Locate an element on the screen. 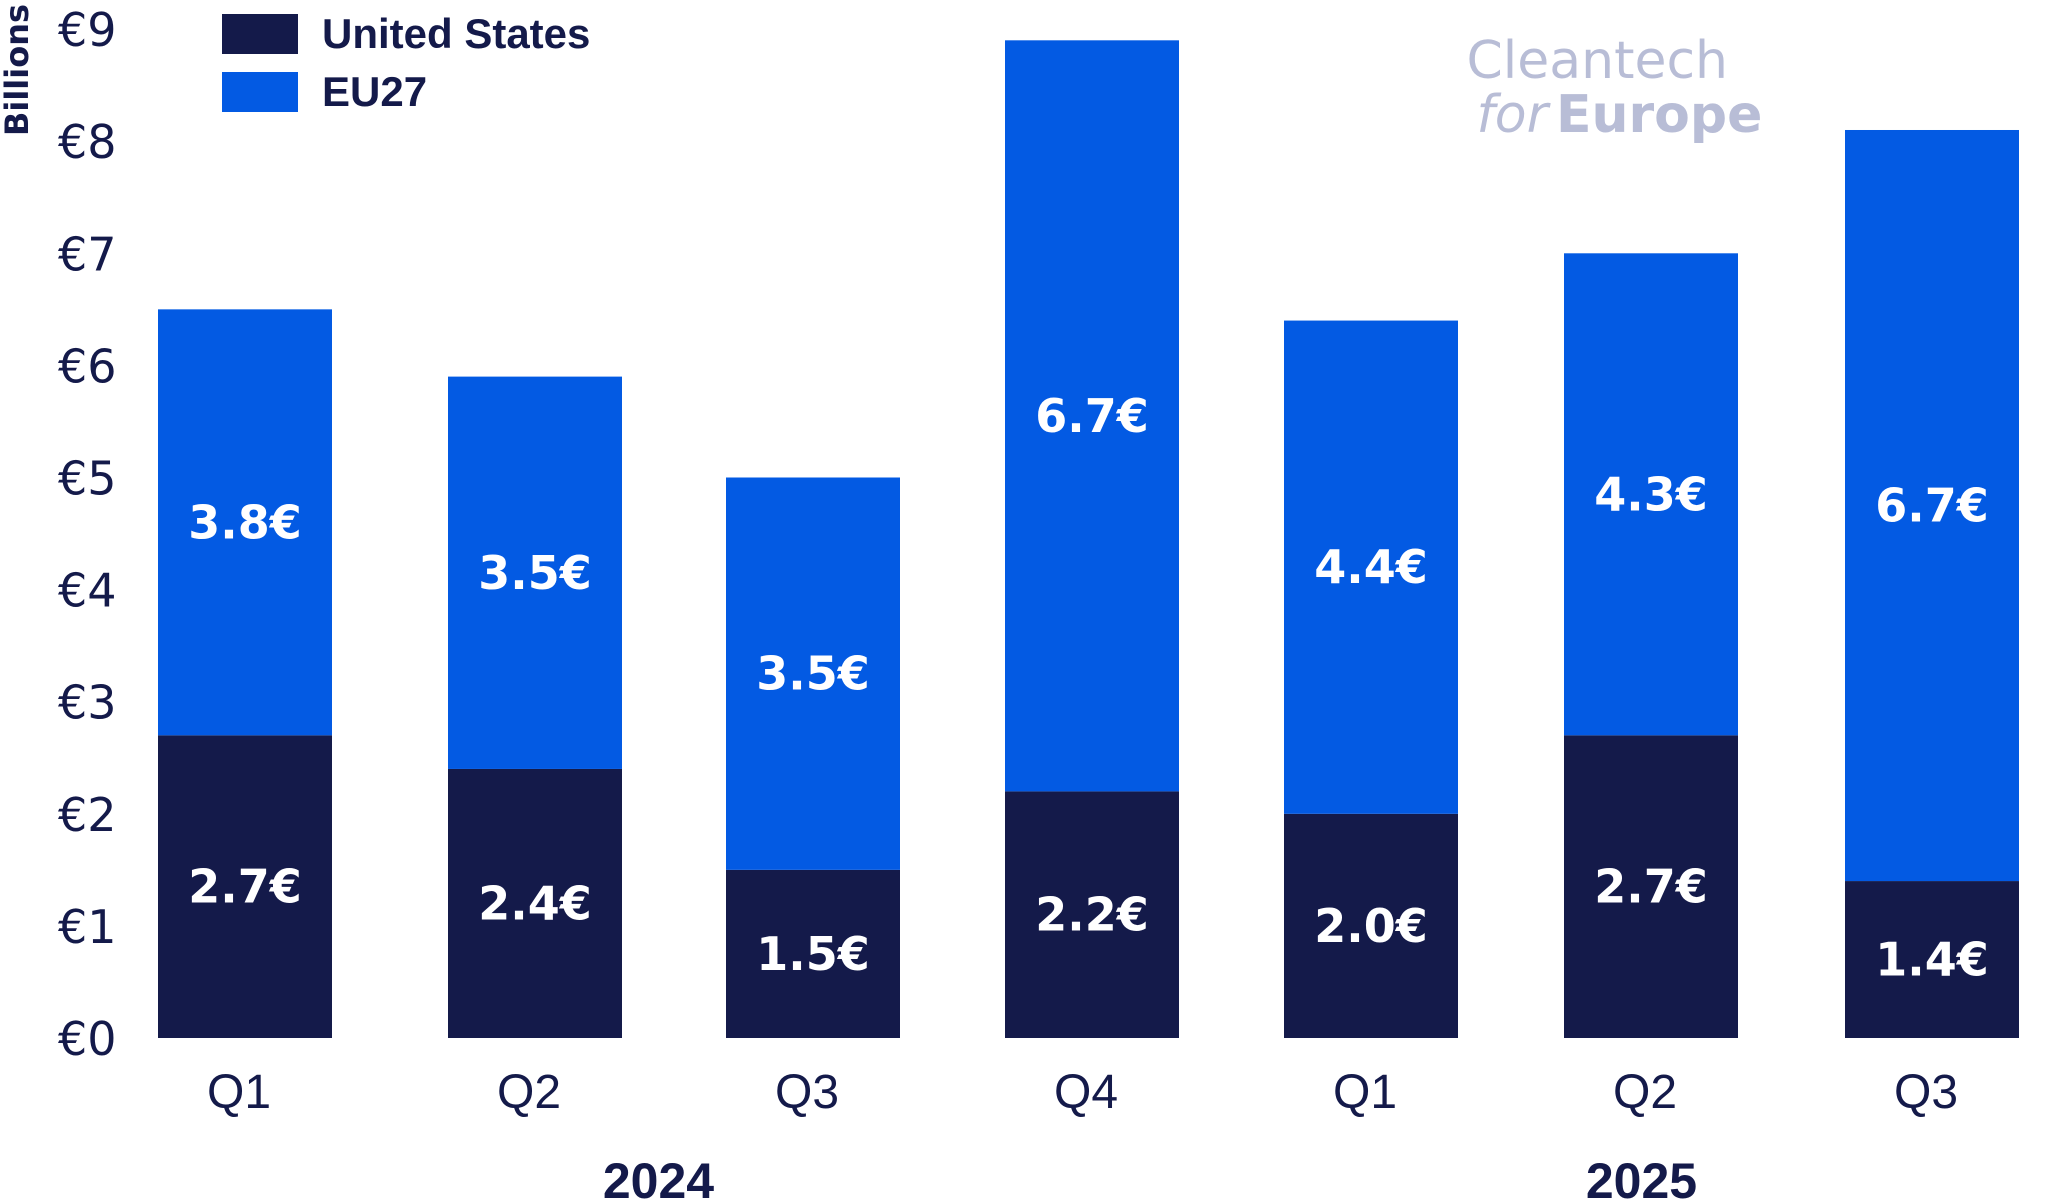  legend-label: EU27 is located at coordinates (374, 91).